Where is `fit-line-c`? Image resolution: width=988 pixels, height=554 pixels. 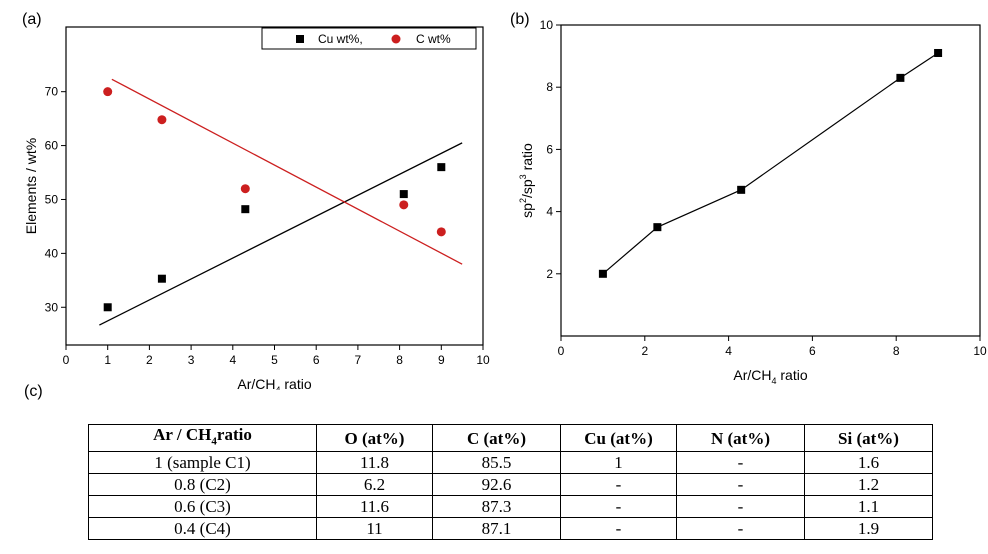 fit-line-c is located at coordinates (287, 171).